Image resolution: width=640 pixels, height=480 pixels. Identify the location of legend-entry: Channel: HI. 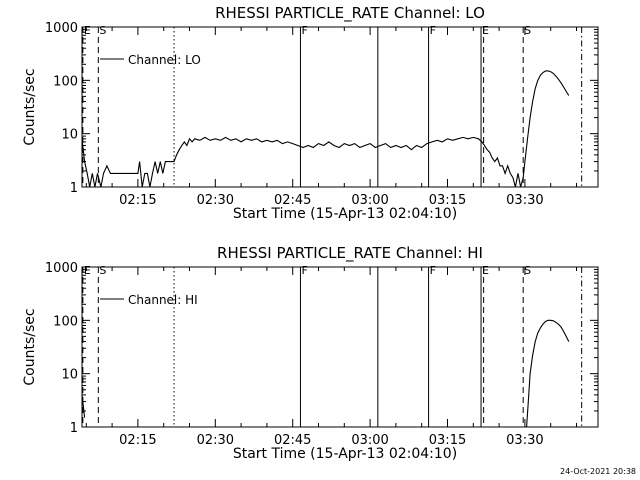
(163, 300).